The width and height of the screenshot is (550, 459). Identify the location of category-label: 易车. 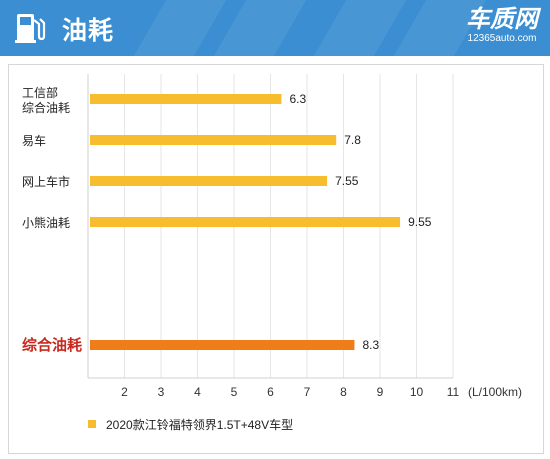
(34, 140).